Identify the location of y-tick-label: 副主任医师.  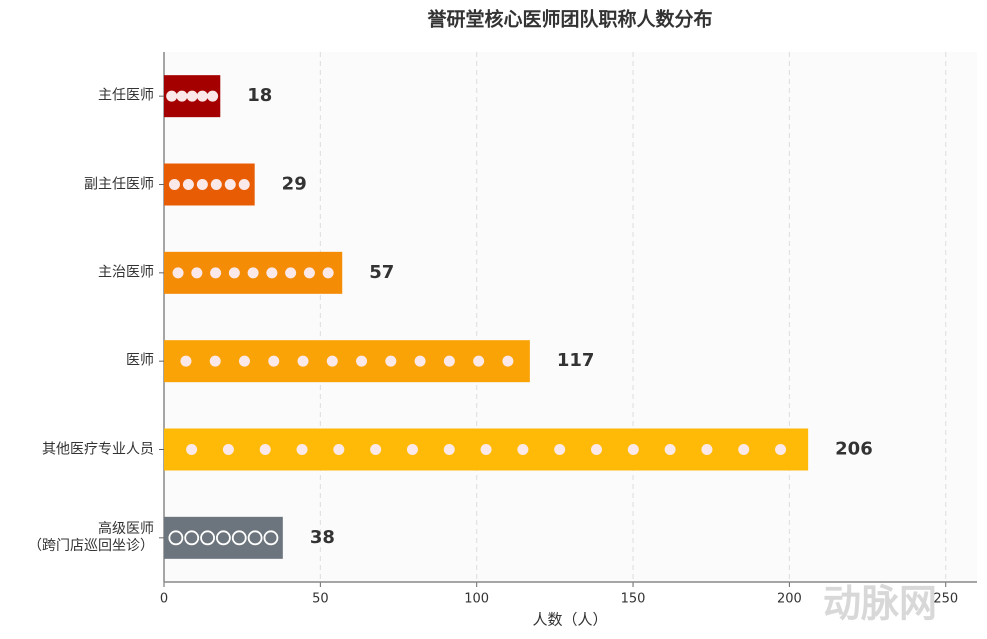
(119, 184).